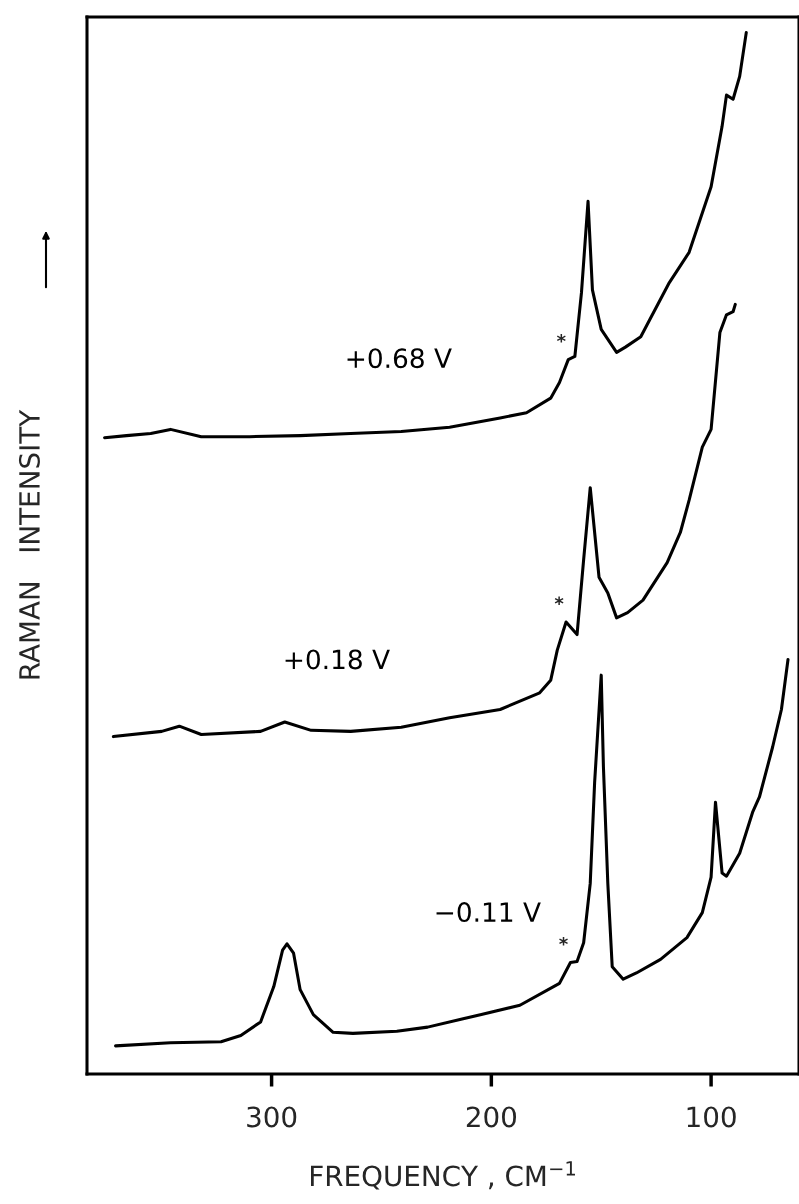  I want to click on series-label: −0.11 V, so click(488, 912).